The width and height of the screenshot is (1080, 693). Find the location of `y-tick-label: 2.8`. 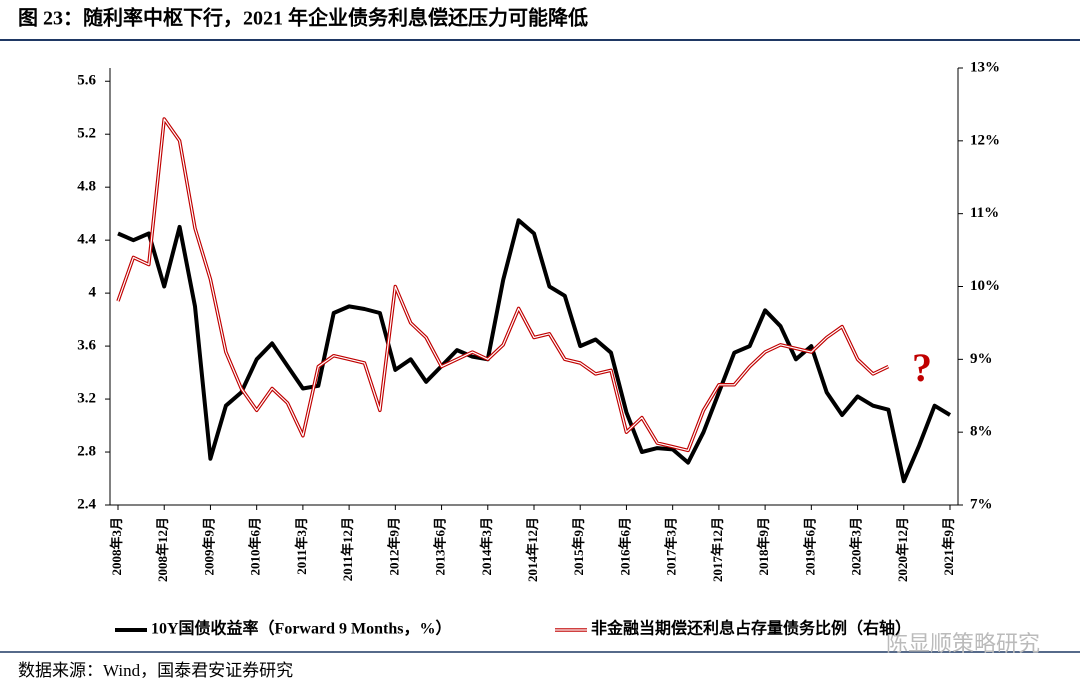

y-tick-label: 2.8 is located at coordinates (86, 451).